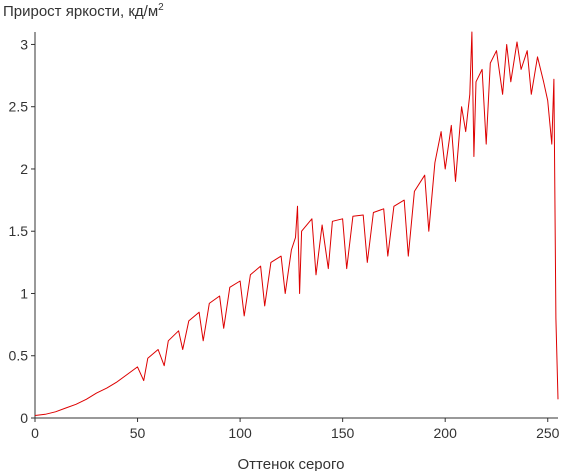 This screenshot has width=561, height=471. I want to click on x-axis-title: Оттенок серого, so click(291, 463).